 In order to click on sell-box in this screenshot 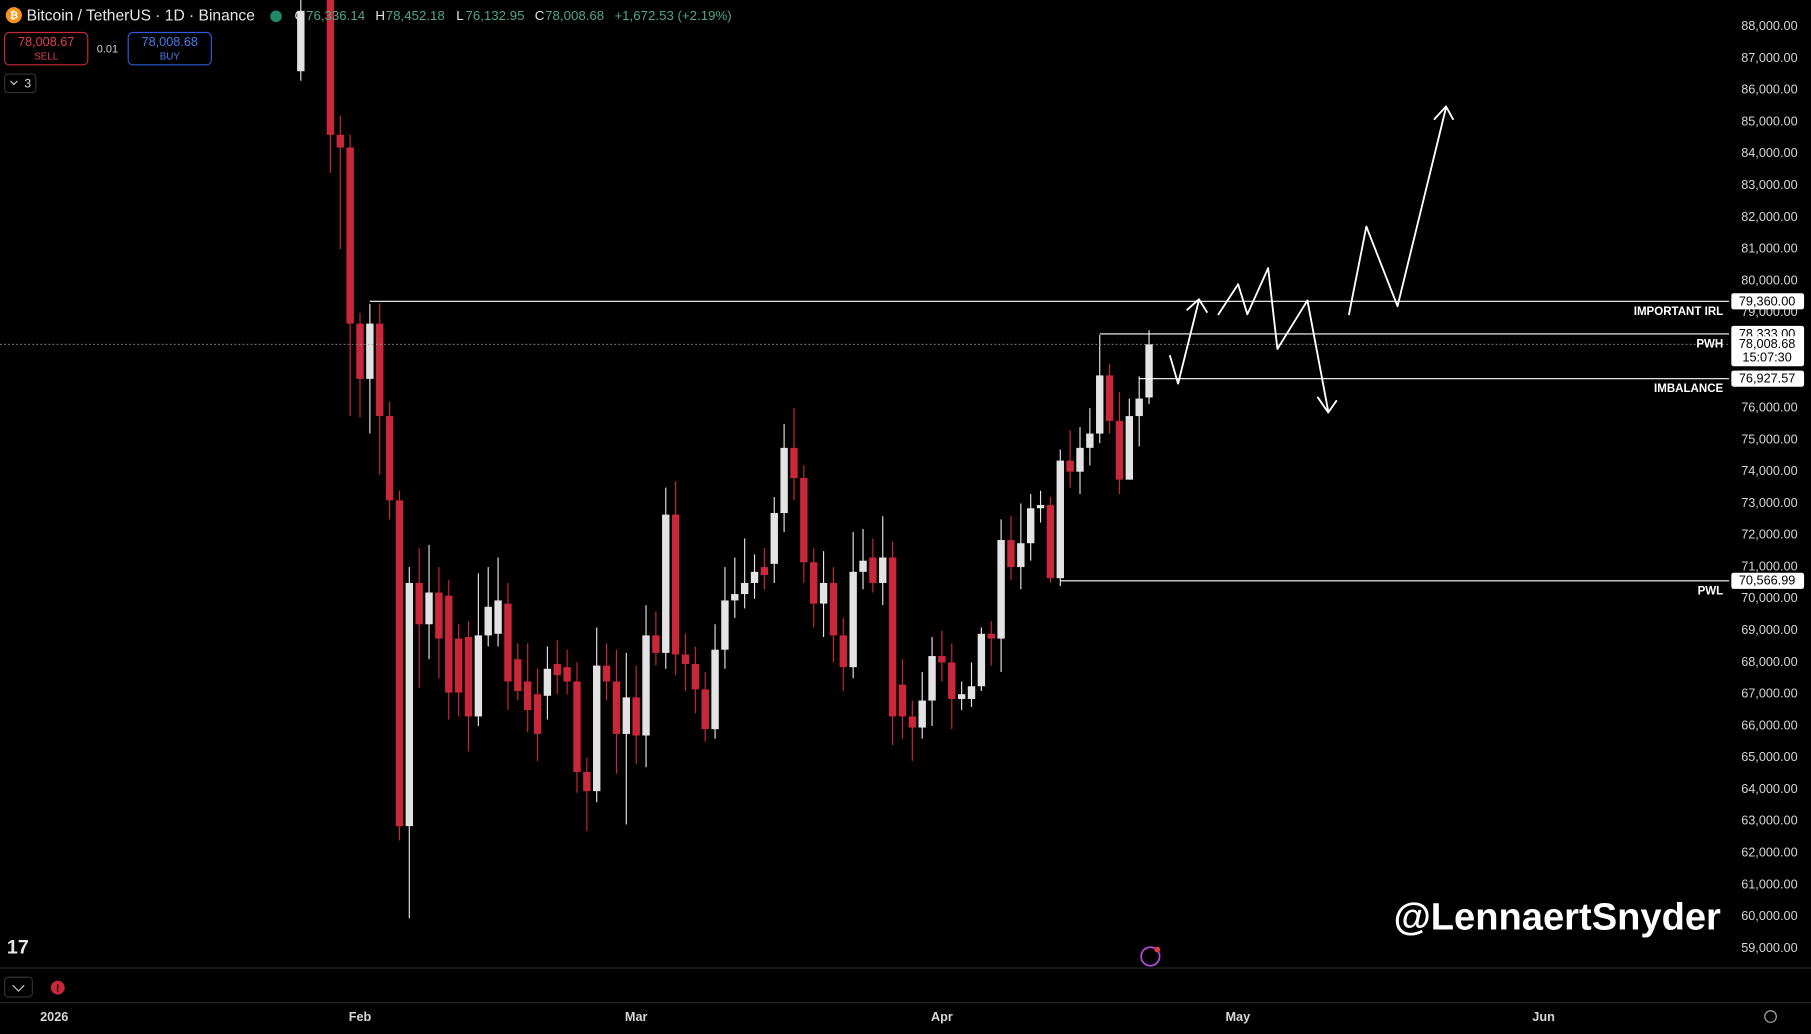, I will do `click(46, 48)`.